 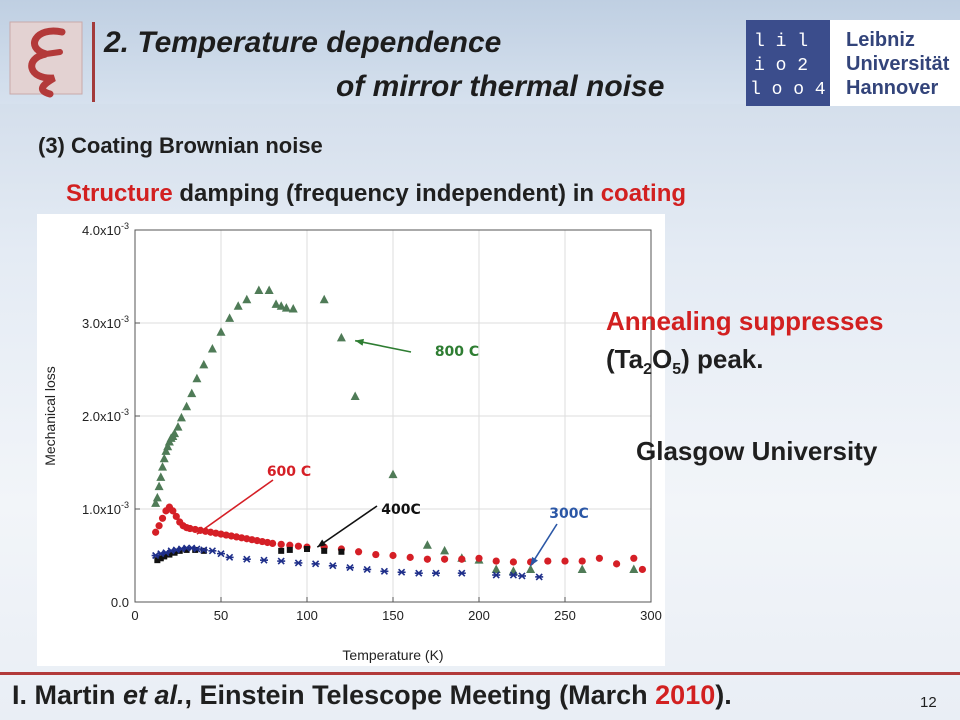 What do you see at coordinates (347, 526) in the screenshot?
I see `annotation-arrow` at bounding box center [347, 526].